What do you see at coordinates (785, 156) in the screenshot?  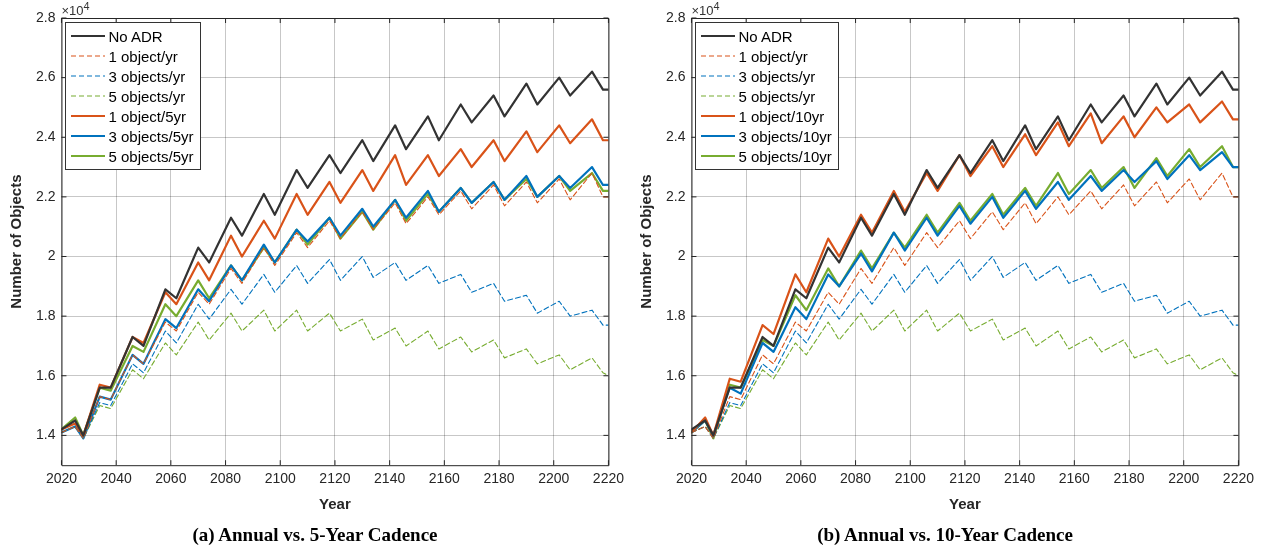 I see `legend-label: 5 objects/10yr` at bounding box center [785, 156].